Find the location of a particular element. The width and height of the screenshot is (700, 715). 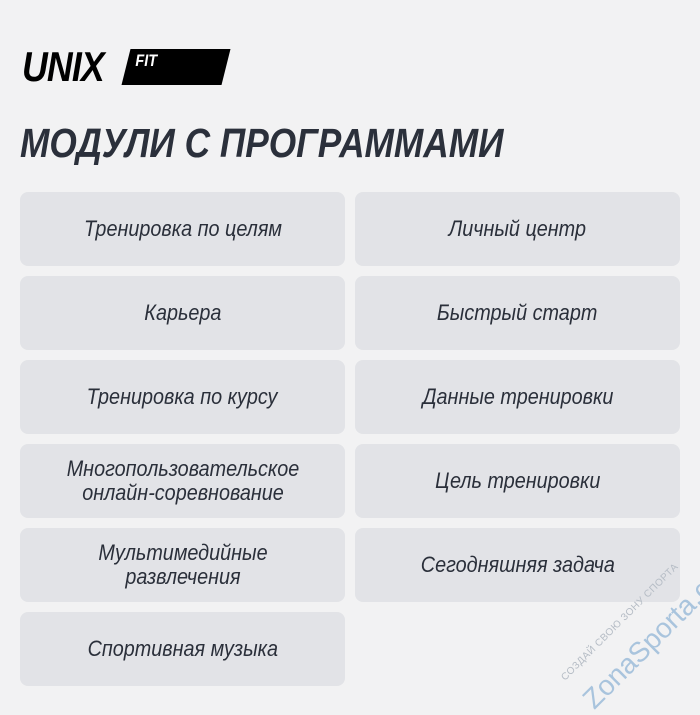

page-title: МОДУЛИ С ПРОГРАММАМИ is located at coordinates (262, 143).